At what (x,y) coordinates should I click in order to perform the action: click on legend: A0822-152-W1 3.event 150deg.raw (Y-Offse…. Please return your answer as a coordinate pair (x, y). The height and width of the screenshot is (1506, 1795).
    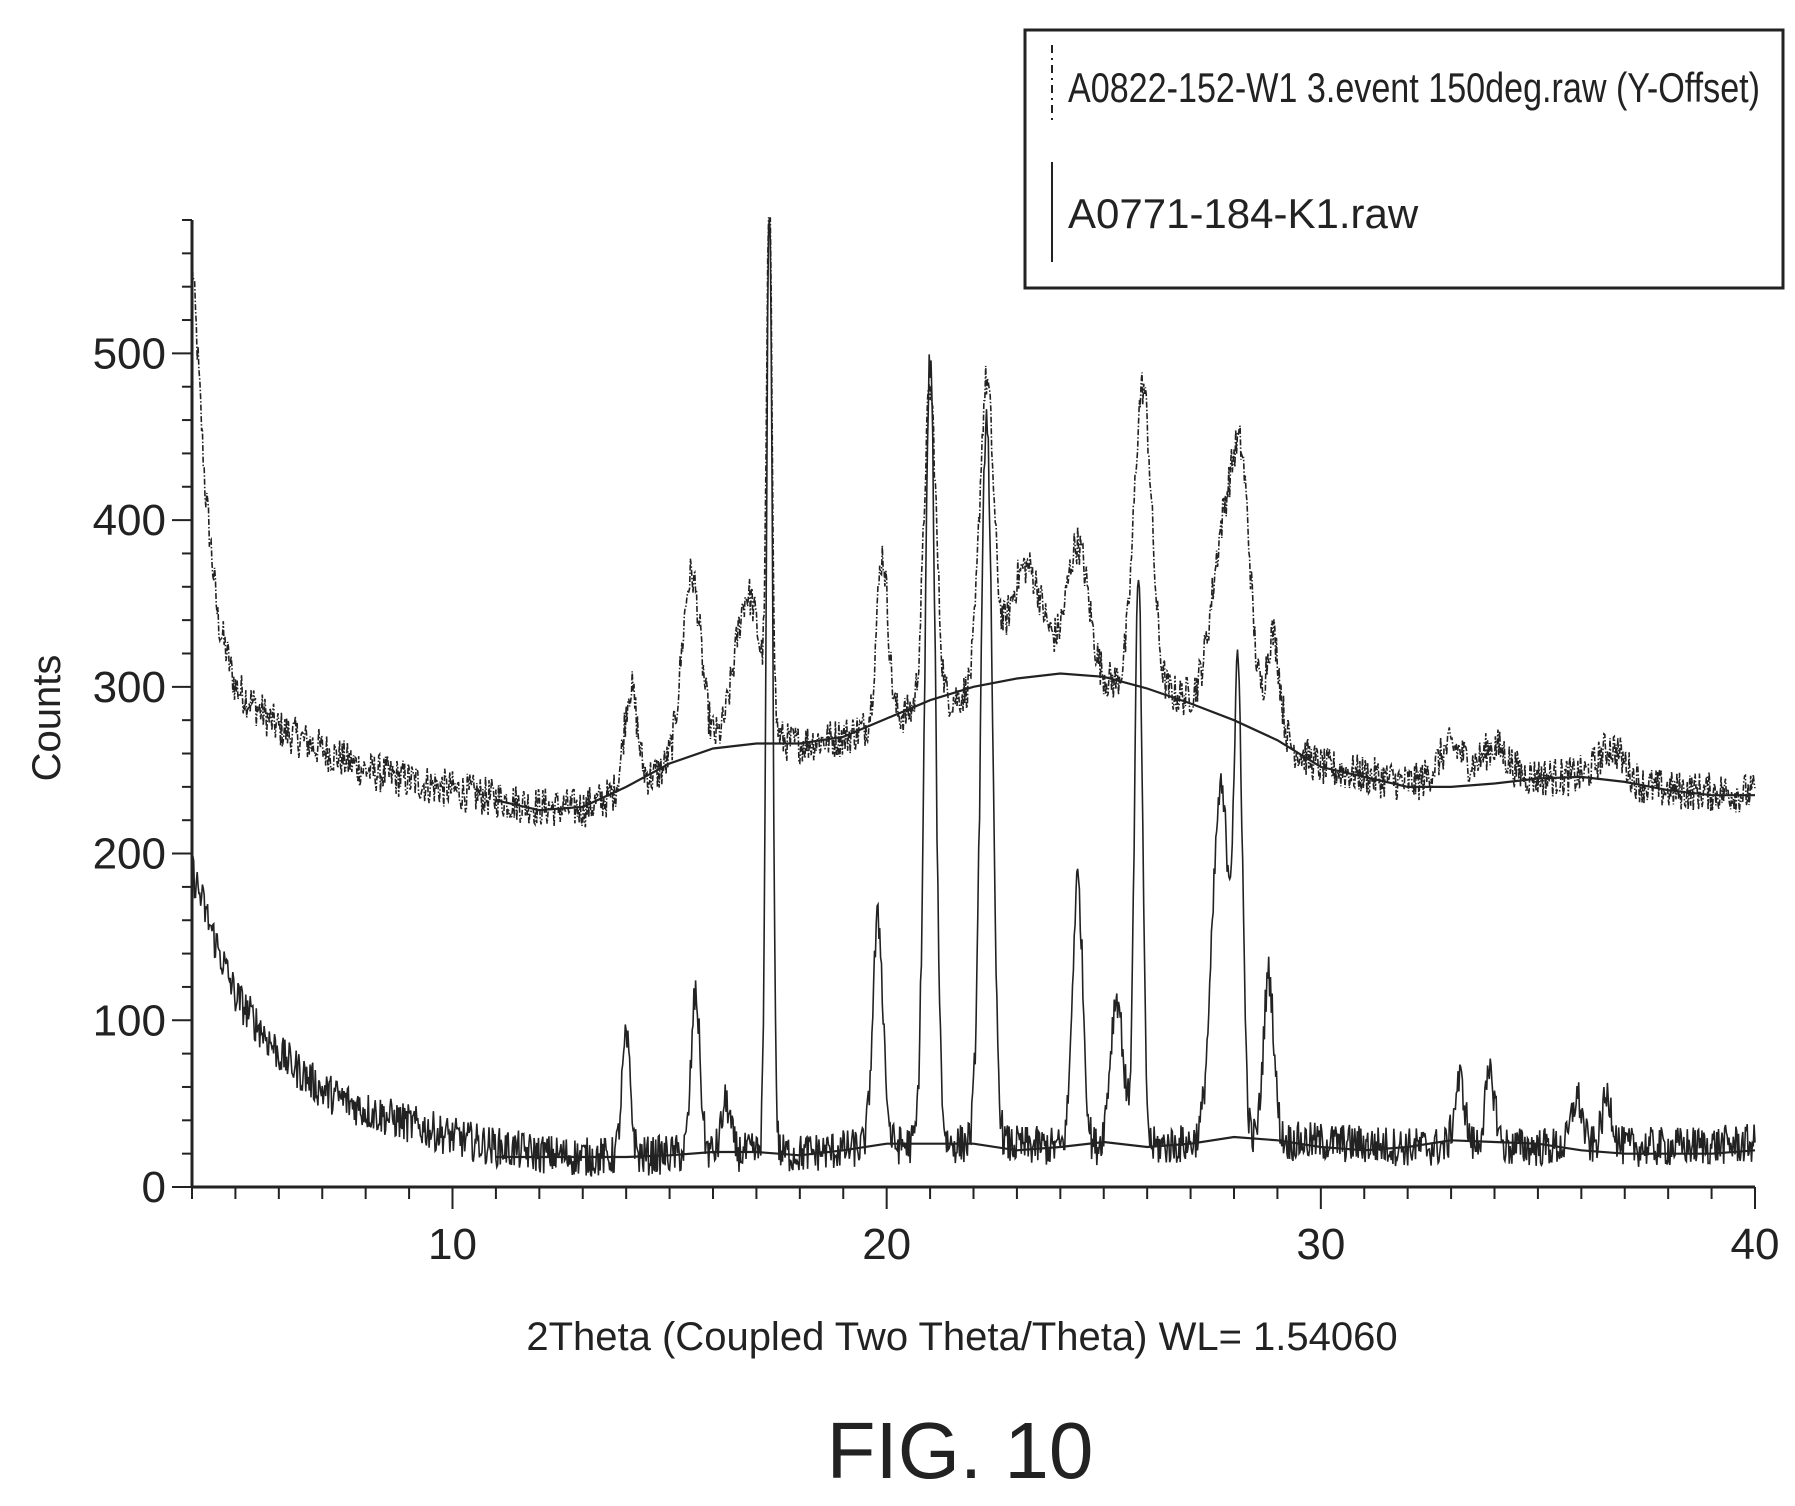
    Looking at the image, I should click on (1404, 159).